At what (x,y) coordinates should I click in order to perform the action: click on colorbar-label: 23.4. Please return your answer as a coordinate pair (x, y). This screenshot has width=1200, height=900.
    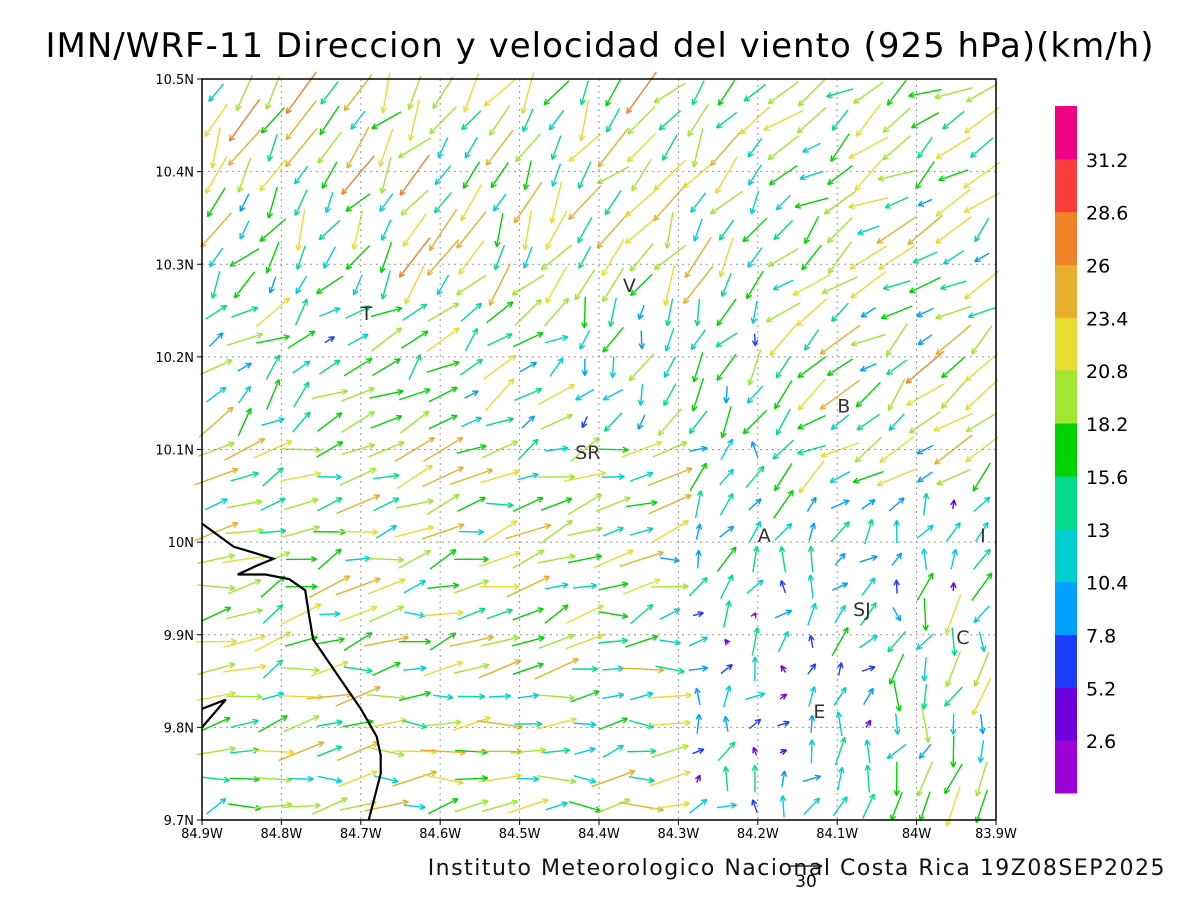
    Looking at the image, I should click on (1107, 319).